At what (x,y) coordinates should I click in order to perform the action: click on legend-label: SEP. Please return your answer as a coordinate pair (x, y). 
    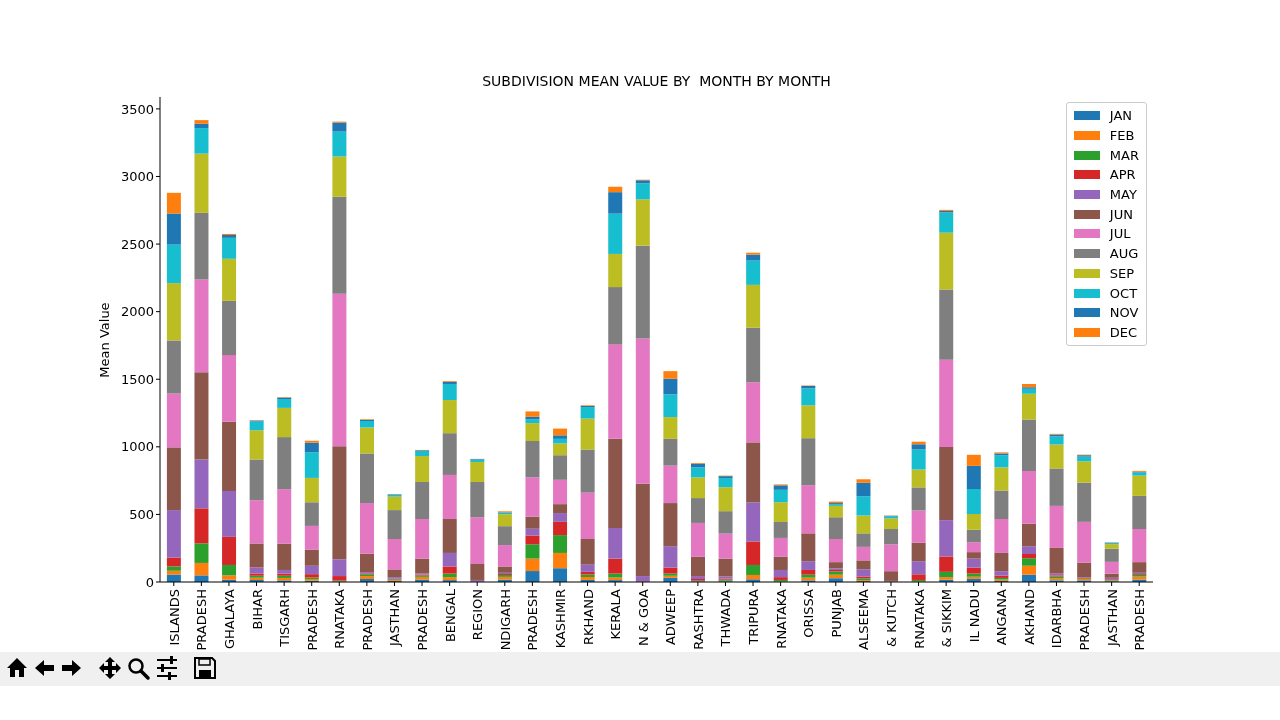
    Looking at the image, I should click on (1122, 273).